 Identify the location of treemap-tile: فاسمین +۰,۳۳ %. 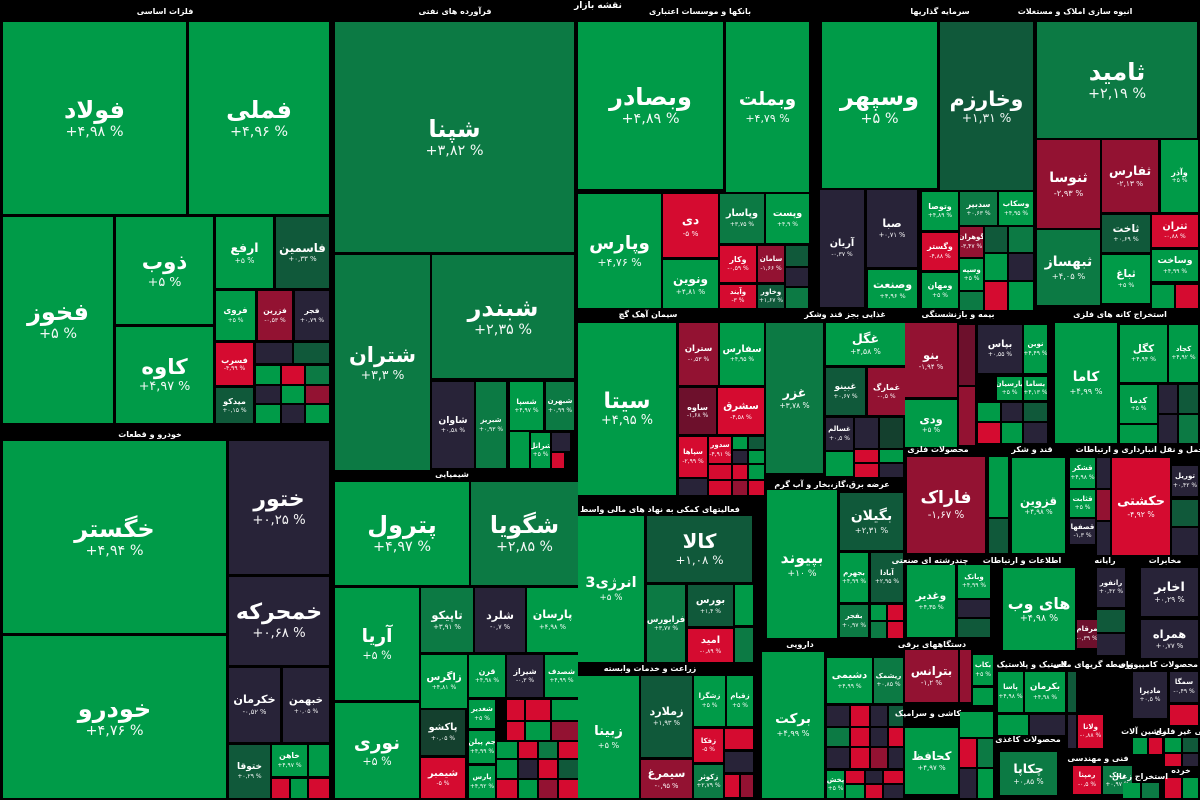
(302, 252).